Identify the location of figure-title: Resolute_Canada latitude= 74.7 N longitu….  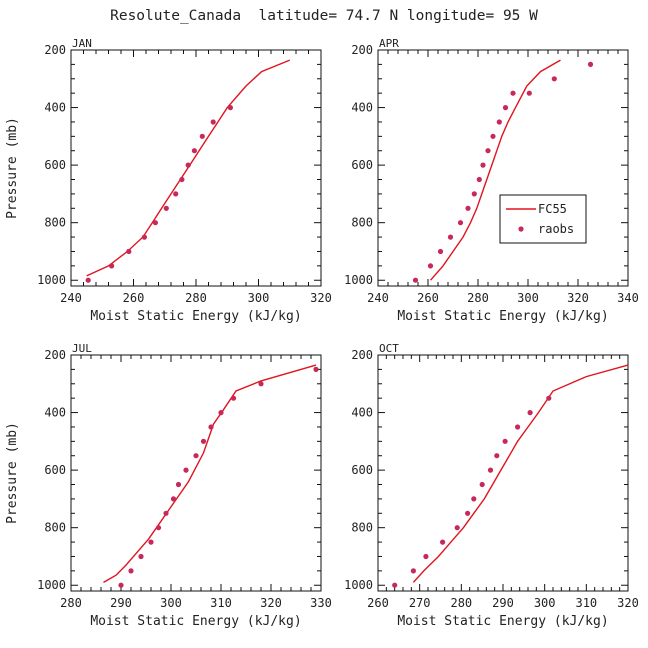
(324, 16).